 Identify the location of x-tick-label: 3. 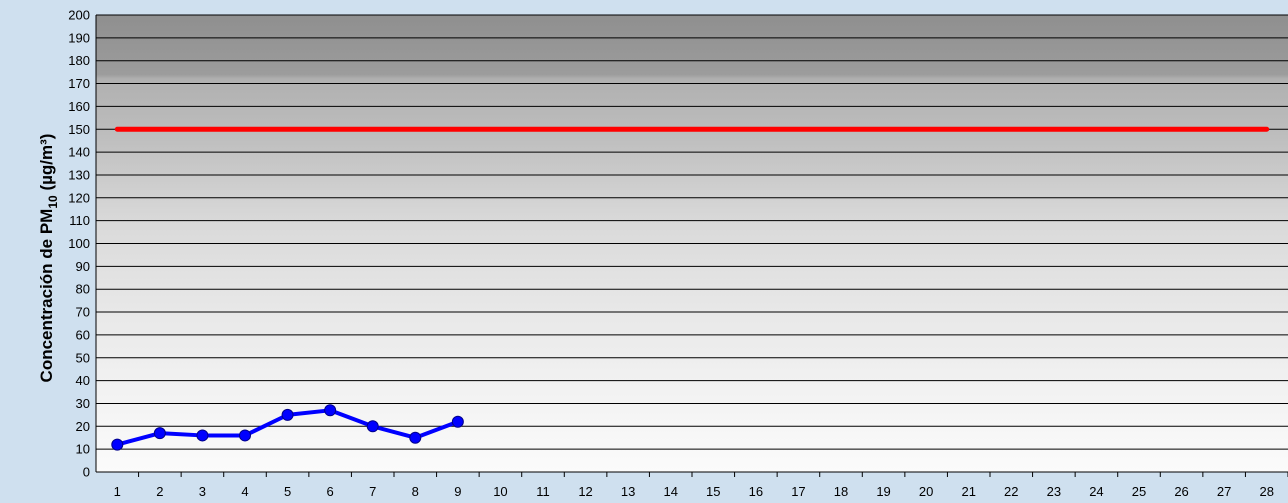
(202, 491).